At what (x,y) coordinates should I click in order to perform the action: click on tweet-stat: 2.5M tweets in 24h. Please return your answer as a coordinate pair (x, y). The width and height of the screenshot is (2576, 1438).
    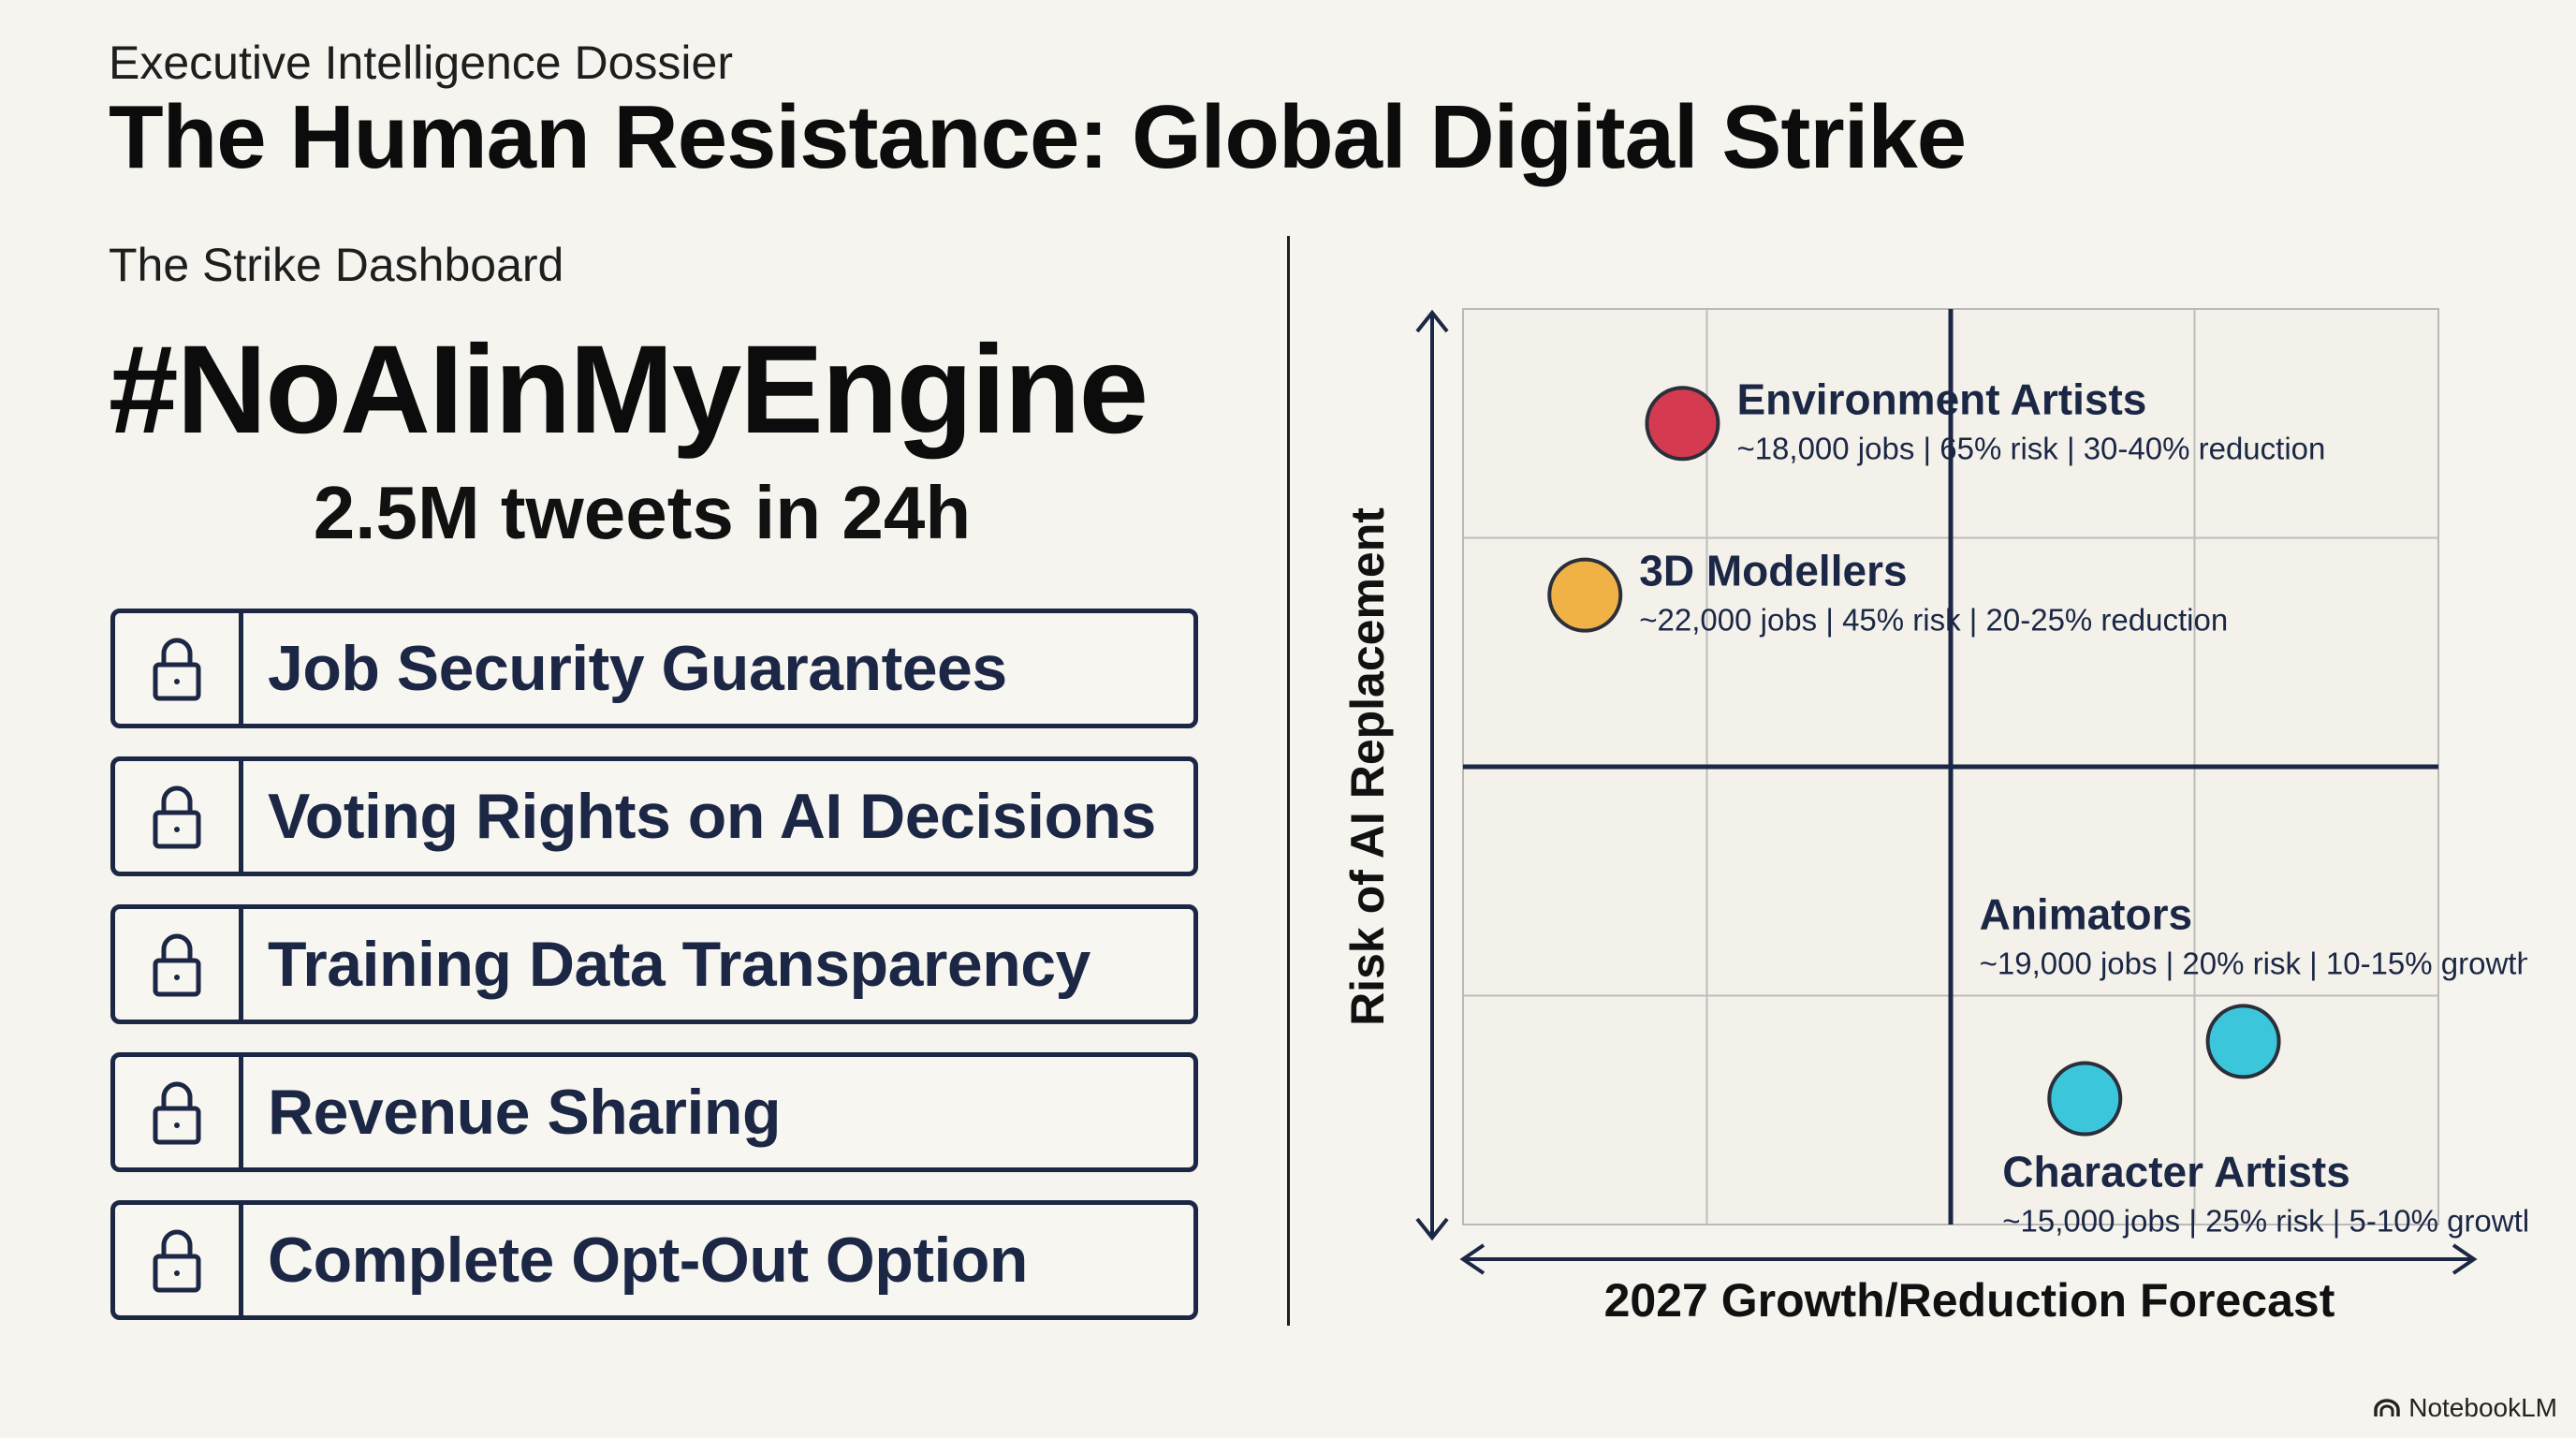
    Looking at the image, I should click on (642, 512).